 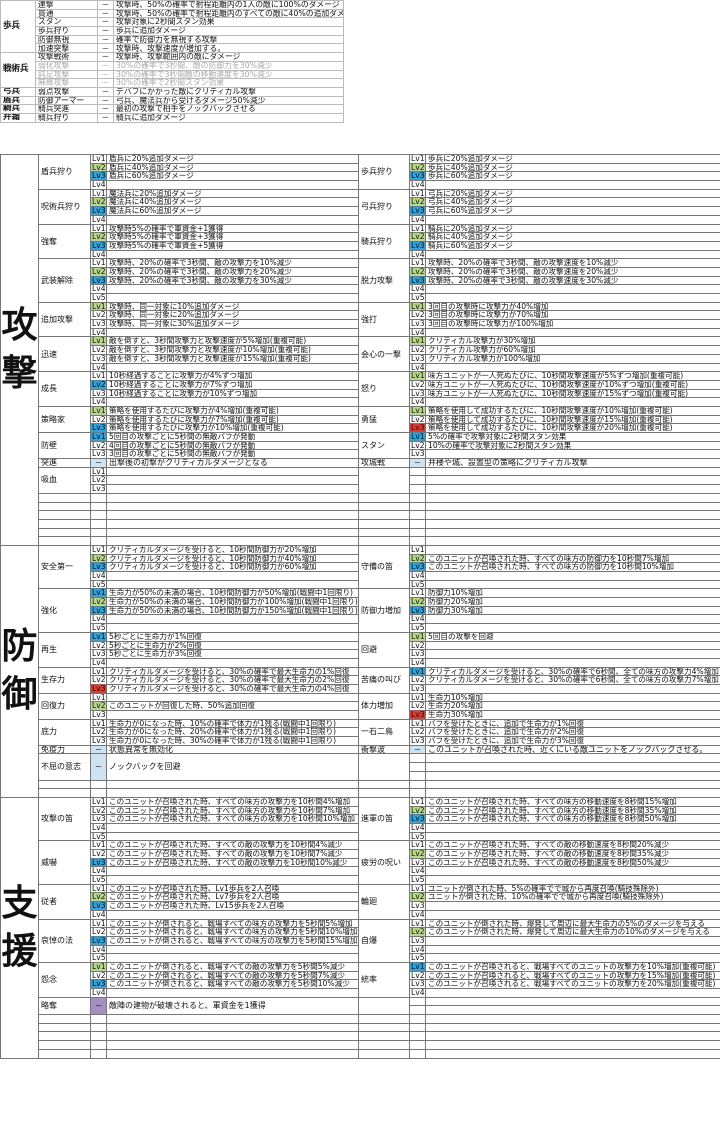 What do you see at coordinates (384, 649) in the screenshot?
I see `skill-name: 回避` at bounding box center [384, 649].